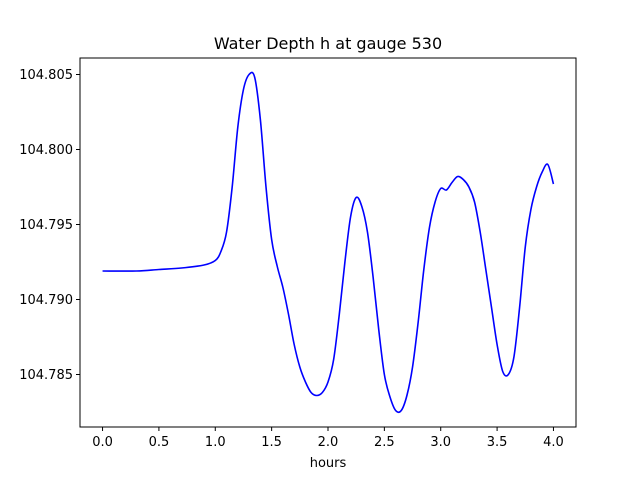 The width and height of the screenshot is (640, 480). What do you see at coordinates (46, 375) in the screenshot?
I see `y-tick-label: 104.785` at bounding box center [46, 375].